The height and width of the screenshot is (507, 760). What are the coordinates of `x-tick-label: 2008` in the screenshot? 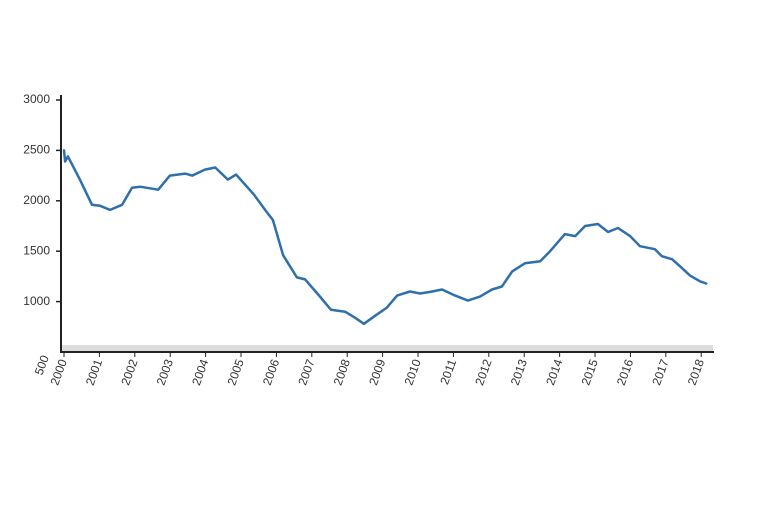 It's located at (342, 372).